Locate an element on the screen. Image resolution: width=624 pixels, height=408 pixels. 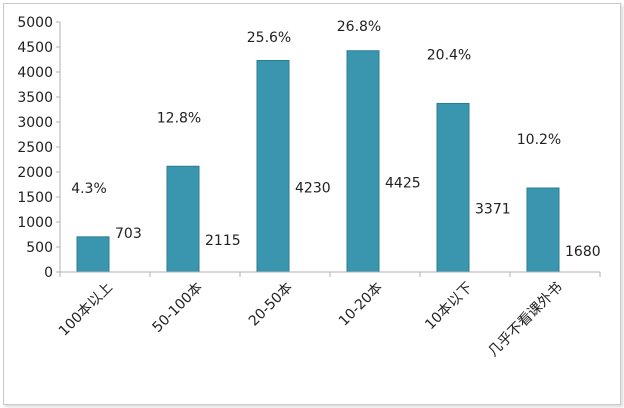
x-tick-label-50-100本: 50-100本 is located at coordinates (178, 308).